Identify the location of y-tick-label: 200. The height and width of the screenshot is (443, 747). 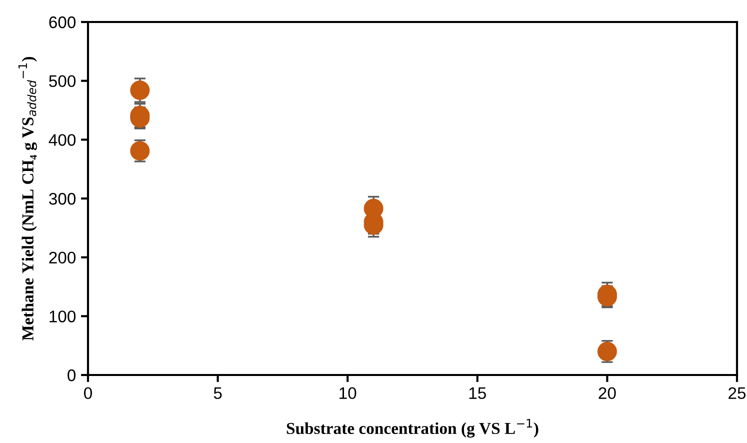
(62, 258).